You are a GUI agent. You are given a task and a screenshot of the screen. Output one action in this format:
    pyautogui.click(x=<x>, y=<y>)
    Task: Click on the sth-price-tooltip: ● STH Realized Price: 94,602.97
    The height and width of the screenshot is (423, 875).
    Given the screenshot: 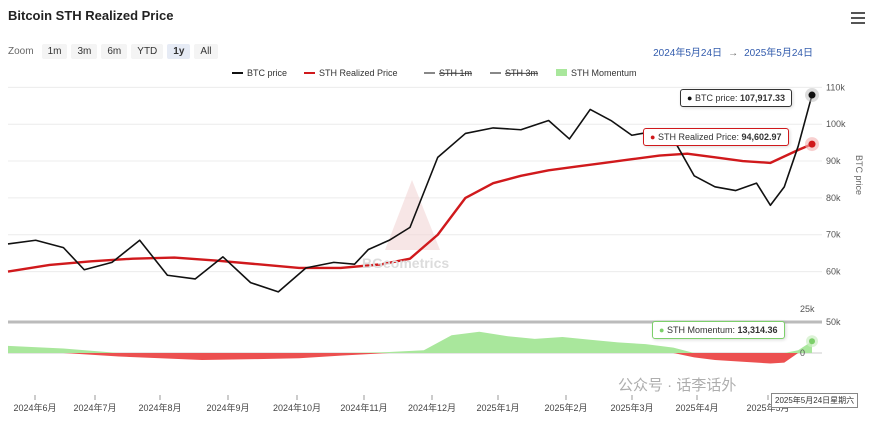 What is the action you would take?
    pyautogui.click(x=716, y=137)
    